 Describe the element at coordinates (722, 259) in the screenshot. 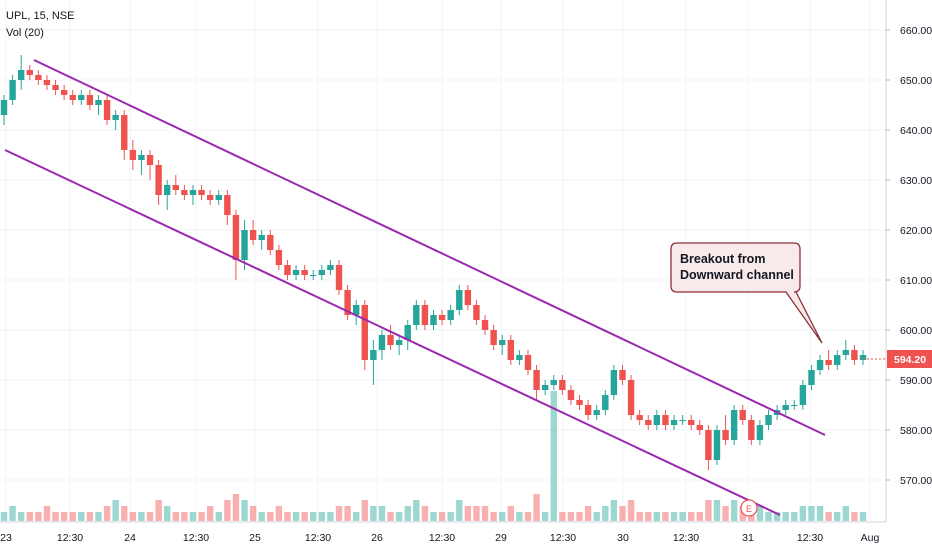

I see `annotation-line-1: Breakout from` at that location.